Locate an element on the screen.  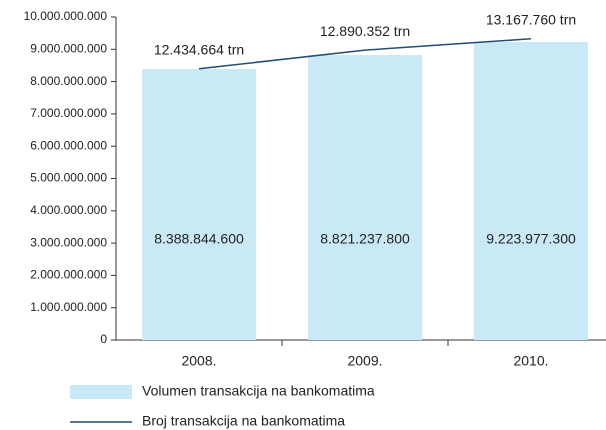
x-tick-label: 2009. is located at coordinates (364, 361).